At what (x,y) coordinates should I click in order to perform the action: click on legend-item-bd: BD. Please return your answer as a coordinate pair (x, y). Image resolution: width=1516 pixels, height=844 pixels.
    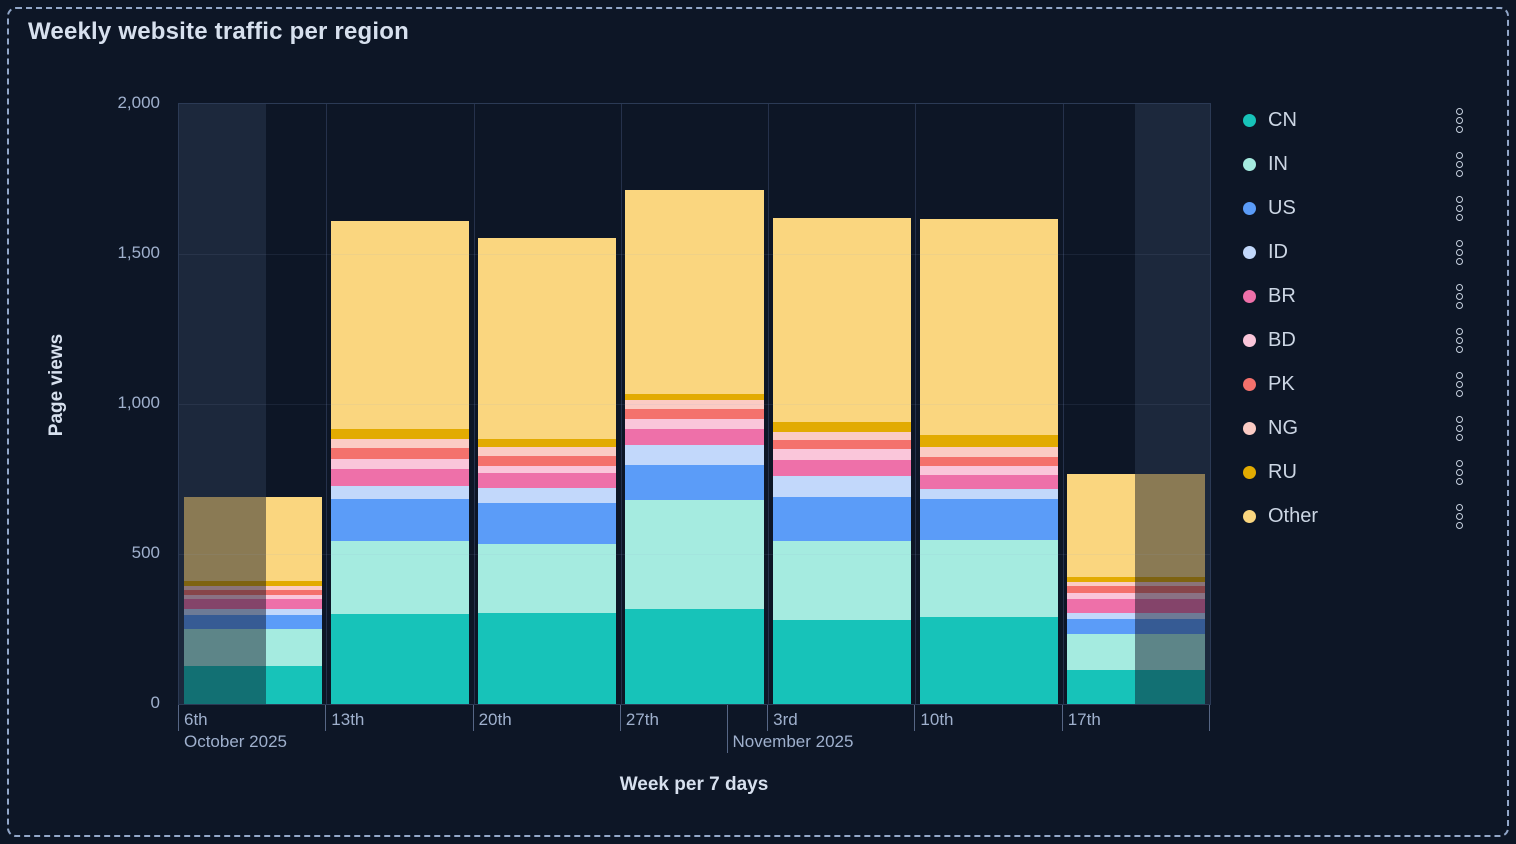
    Looking at the image, I should click on (1355, 340).